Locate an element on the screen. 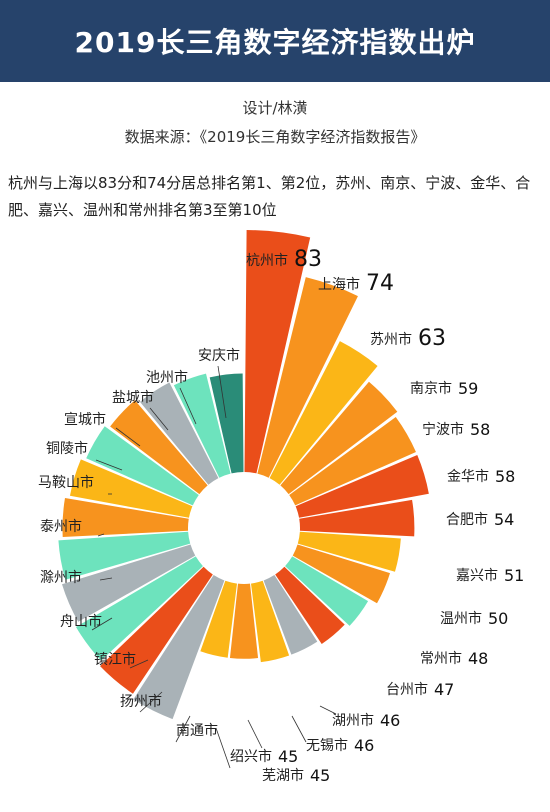 This screenshot has height=812, width=550. label-南京市: 南京市 is located at coordinates (431, 388).